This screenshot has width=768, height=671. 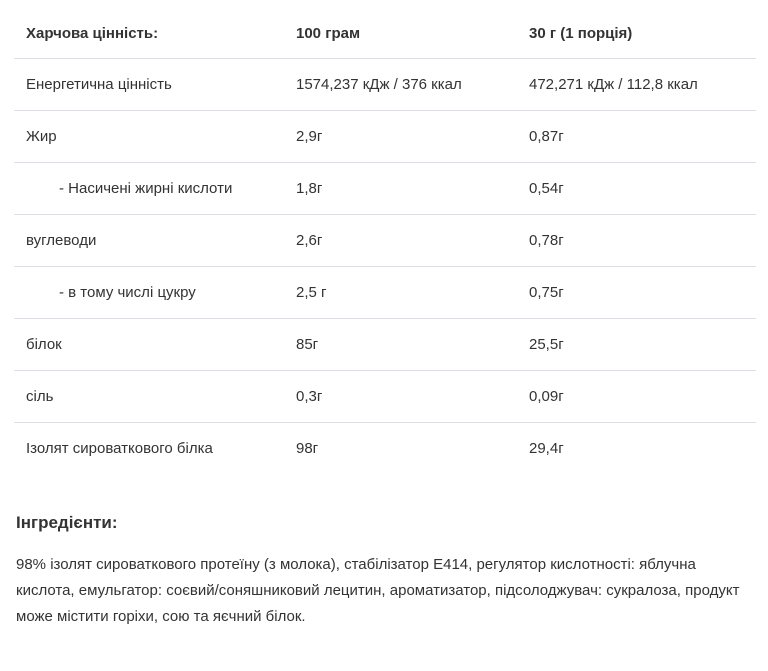 What do you see at coordinates (636, 136) in the screenshot?
I see `row-per-serving: 0,87г` at bounding box center [636, 136].